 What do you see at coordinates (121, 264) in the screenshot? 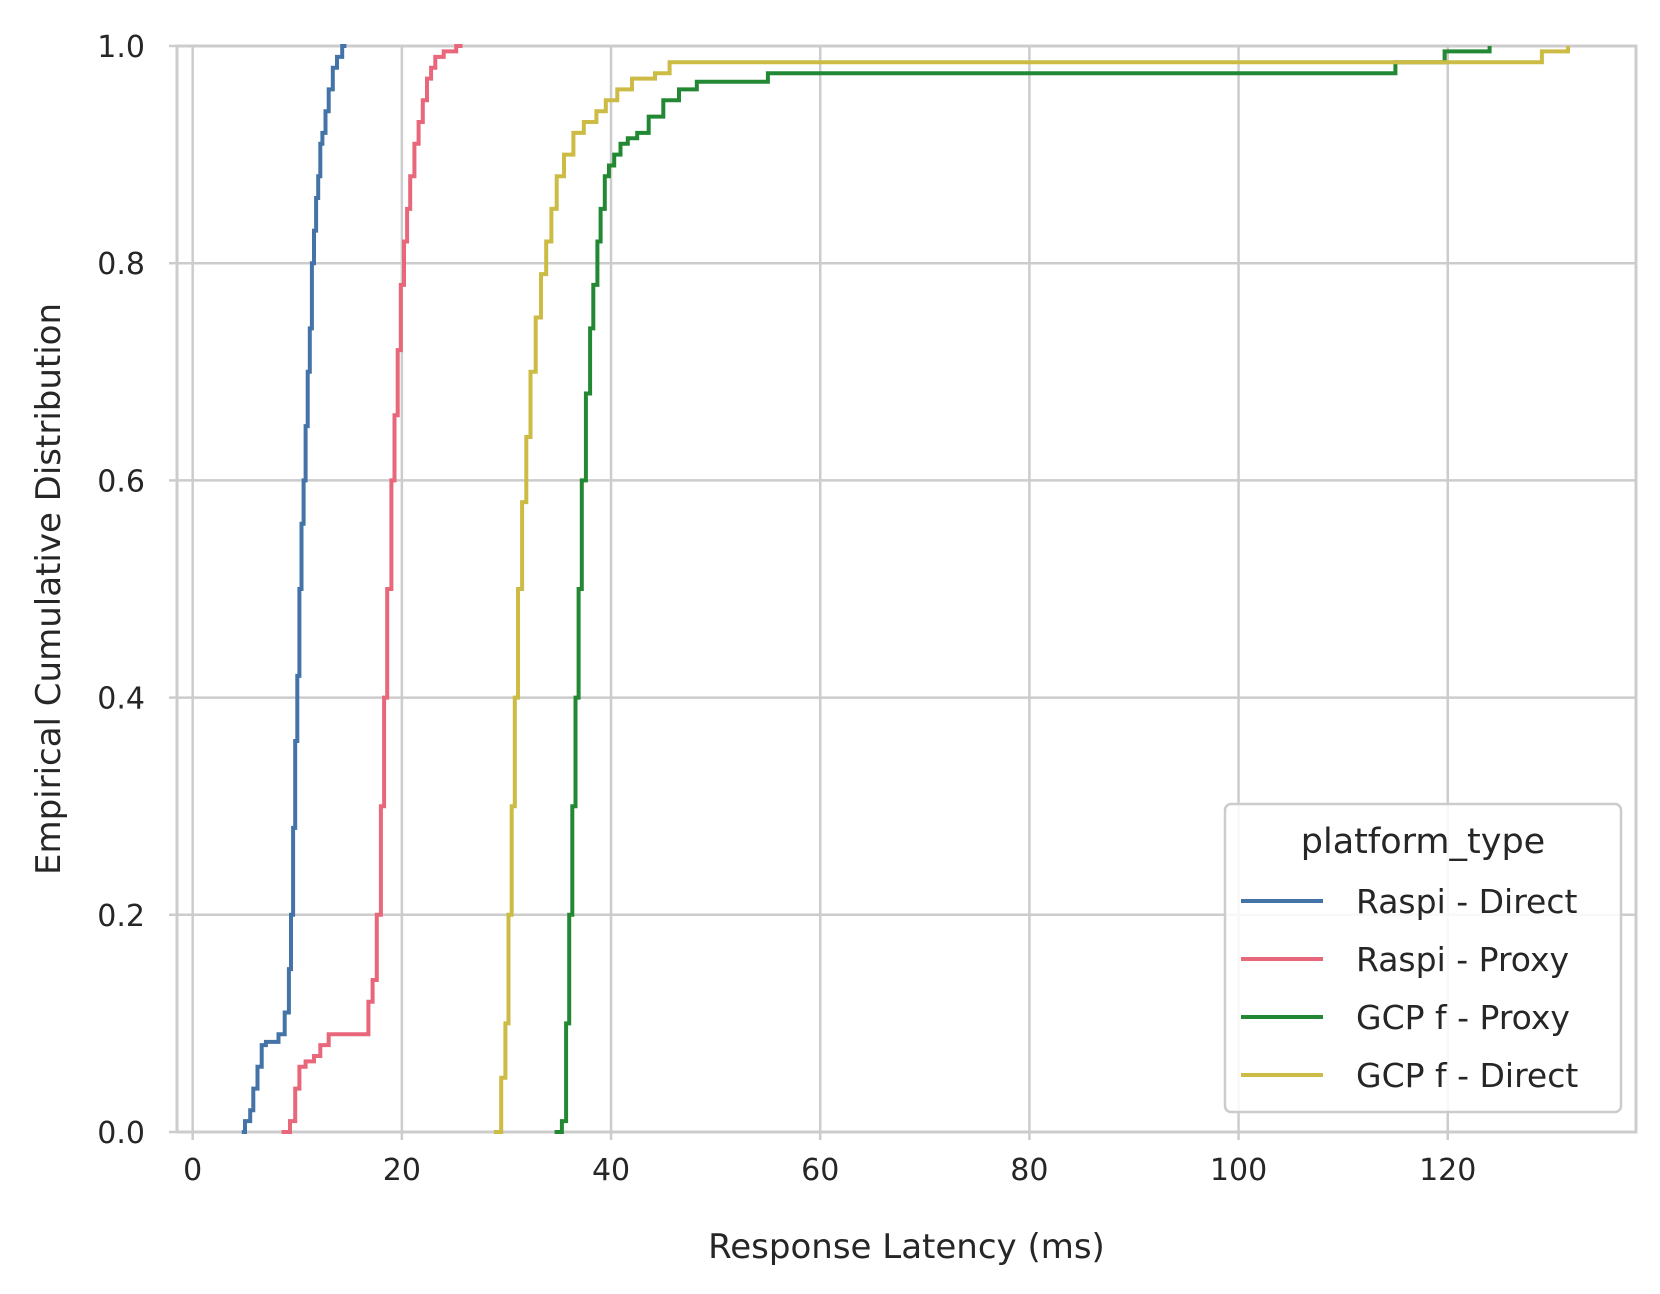
I see `y-tick-label: 0.8` at bounding box center [121, 264].